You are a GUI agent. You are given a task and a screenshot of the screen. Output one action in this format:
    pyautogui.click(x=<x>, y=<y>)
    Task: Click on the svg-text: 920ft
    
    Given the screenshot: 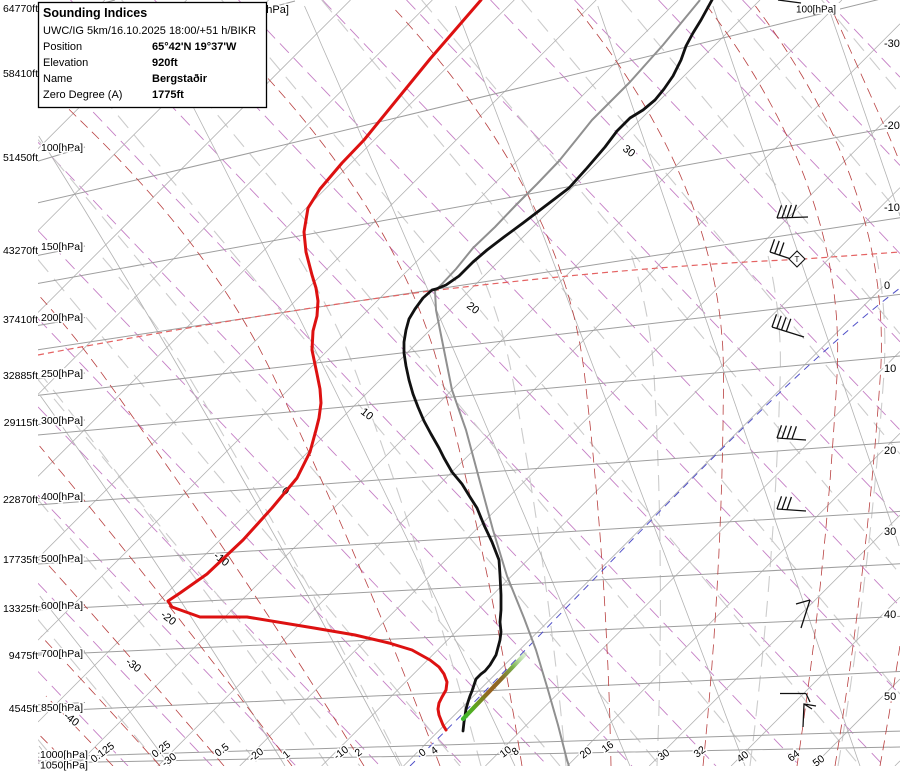 What is the action you would take?
    pyautogui.click(x=165, y=63)
    